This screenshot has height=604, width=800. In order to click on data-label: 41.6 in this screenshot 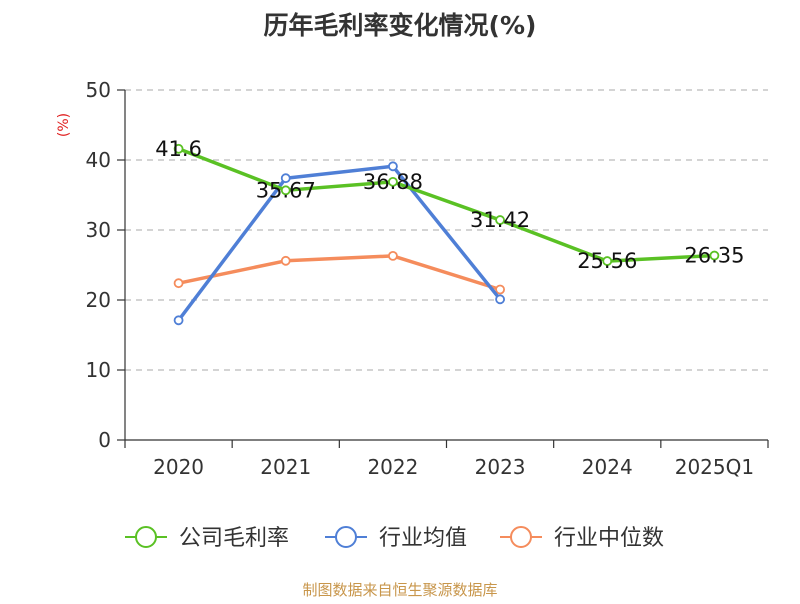, I will do `click(178, 149)`.